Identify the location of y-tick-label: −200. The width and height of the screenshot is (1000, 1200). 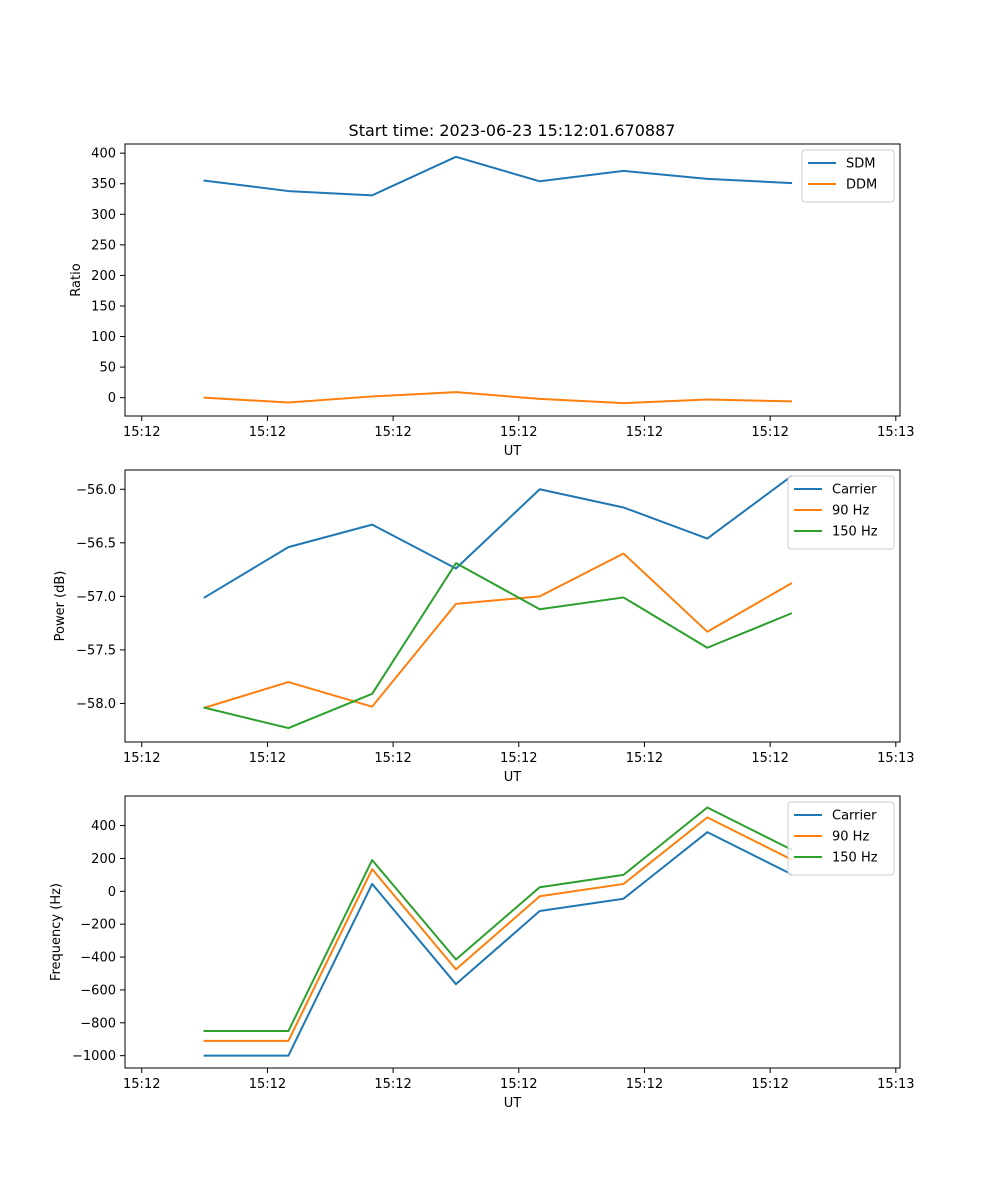
(98, 925).